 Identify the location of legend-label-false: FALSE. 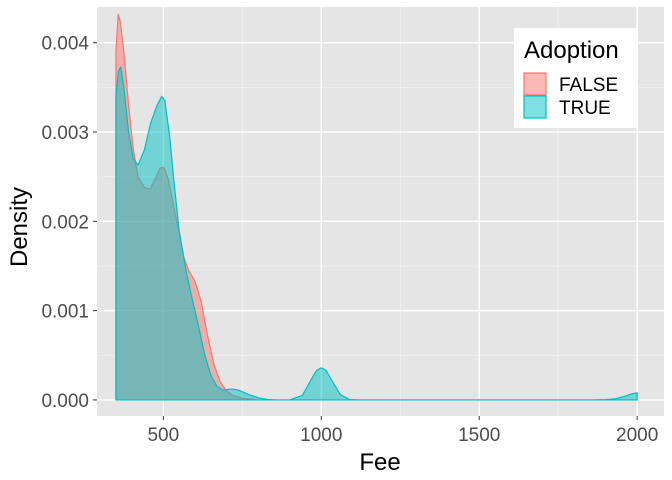
(588, 85).